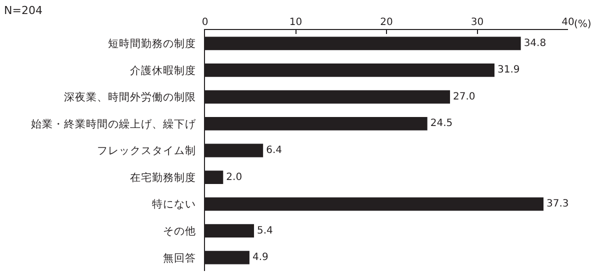 Image resolution: width=604 pixels, height=279 pixels. Describe the element at coordinates (557, 204) in the screenshot. I see `data-label: 37.3` at that location.